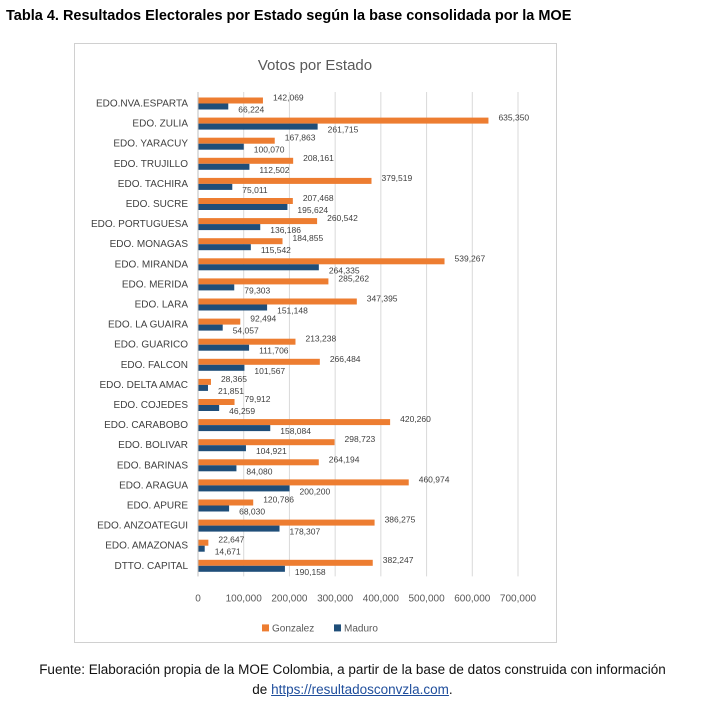 The width and height of the screenshot is (705, 712). I want to click on x-tick-label: 300,000, so click(335, 598).